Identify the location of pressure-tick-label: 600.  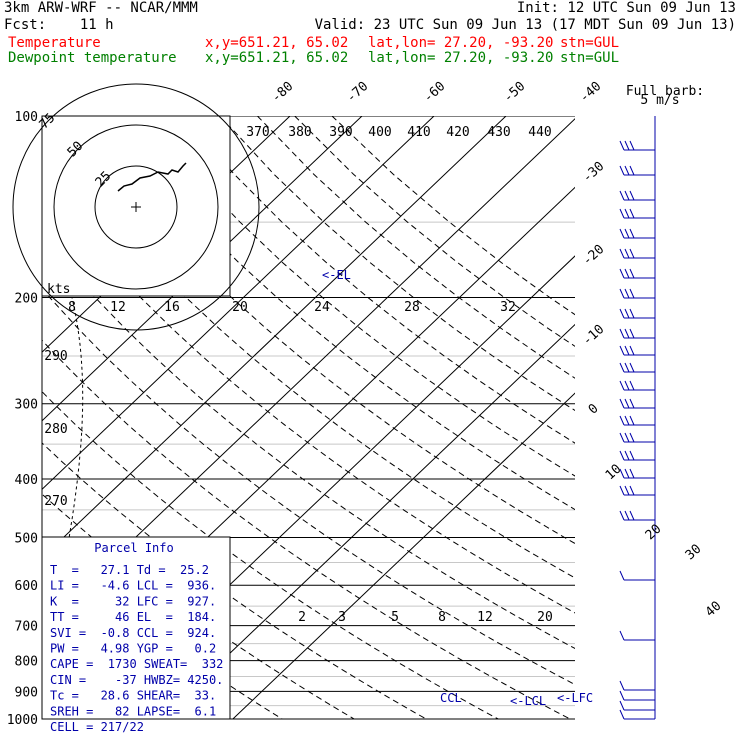
(26, 586).